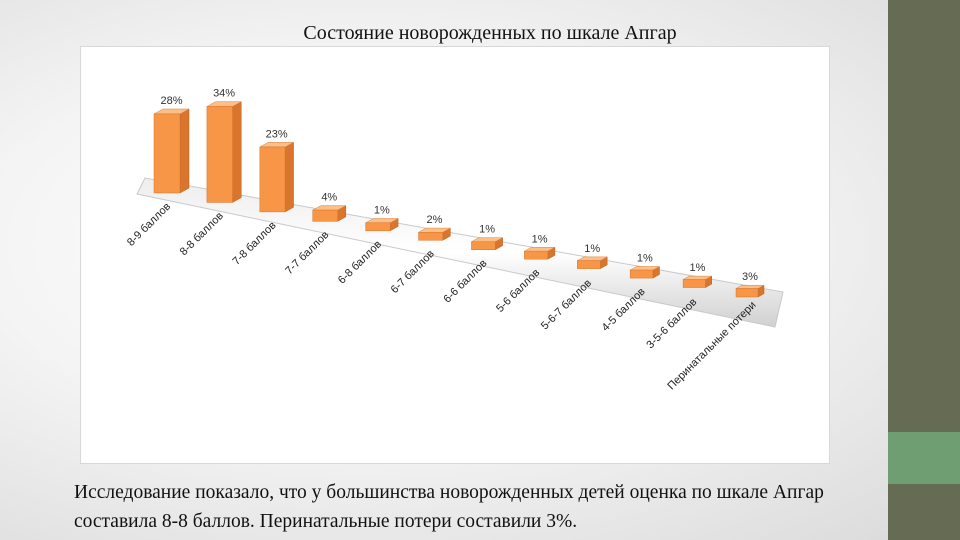 The height and width of the screenshot is (540, 960). I want to click on category-label: 6-8 баллов, so click(360, 262).